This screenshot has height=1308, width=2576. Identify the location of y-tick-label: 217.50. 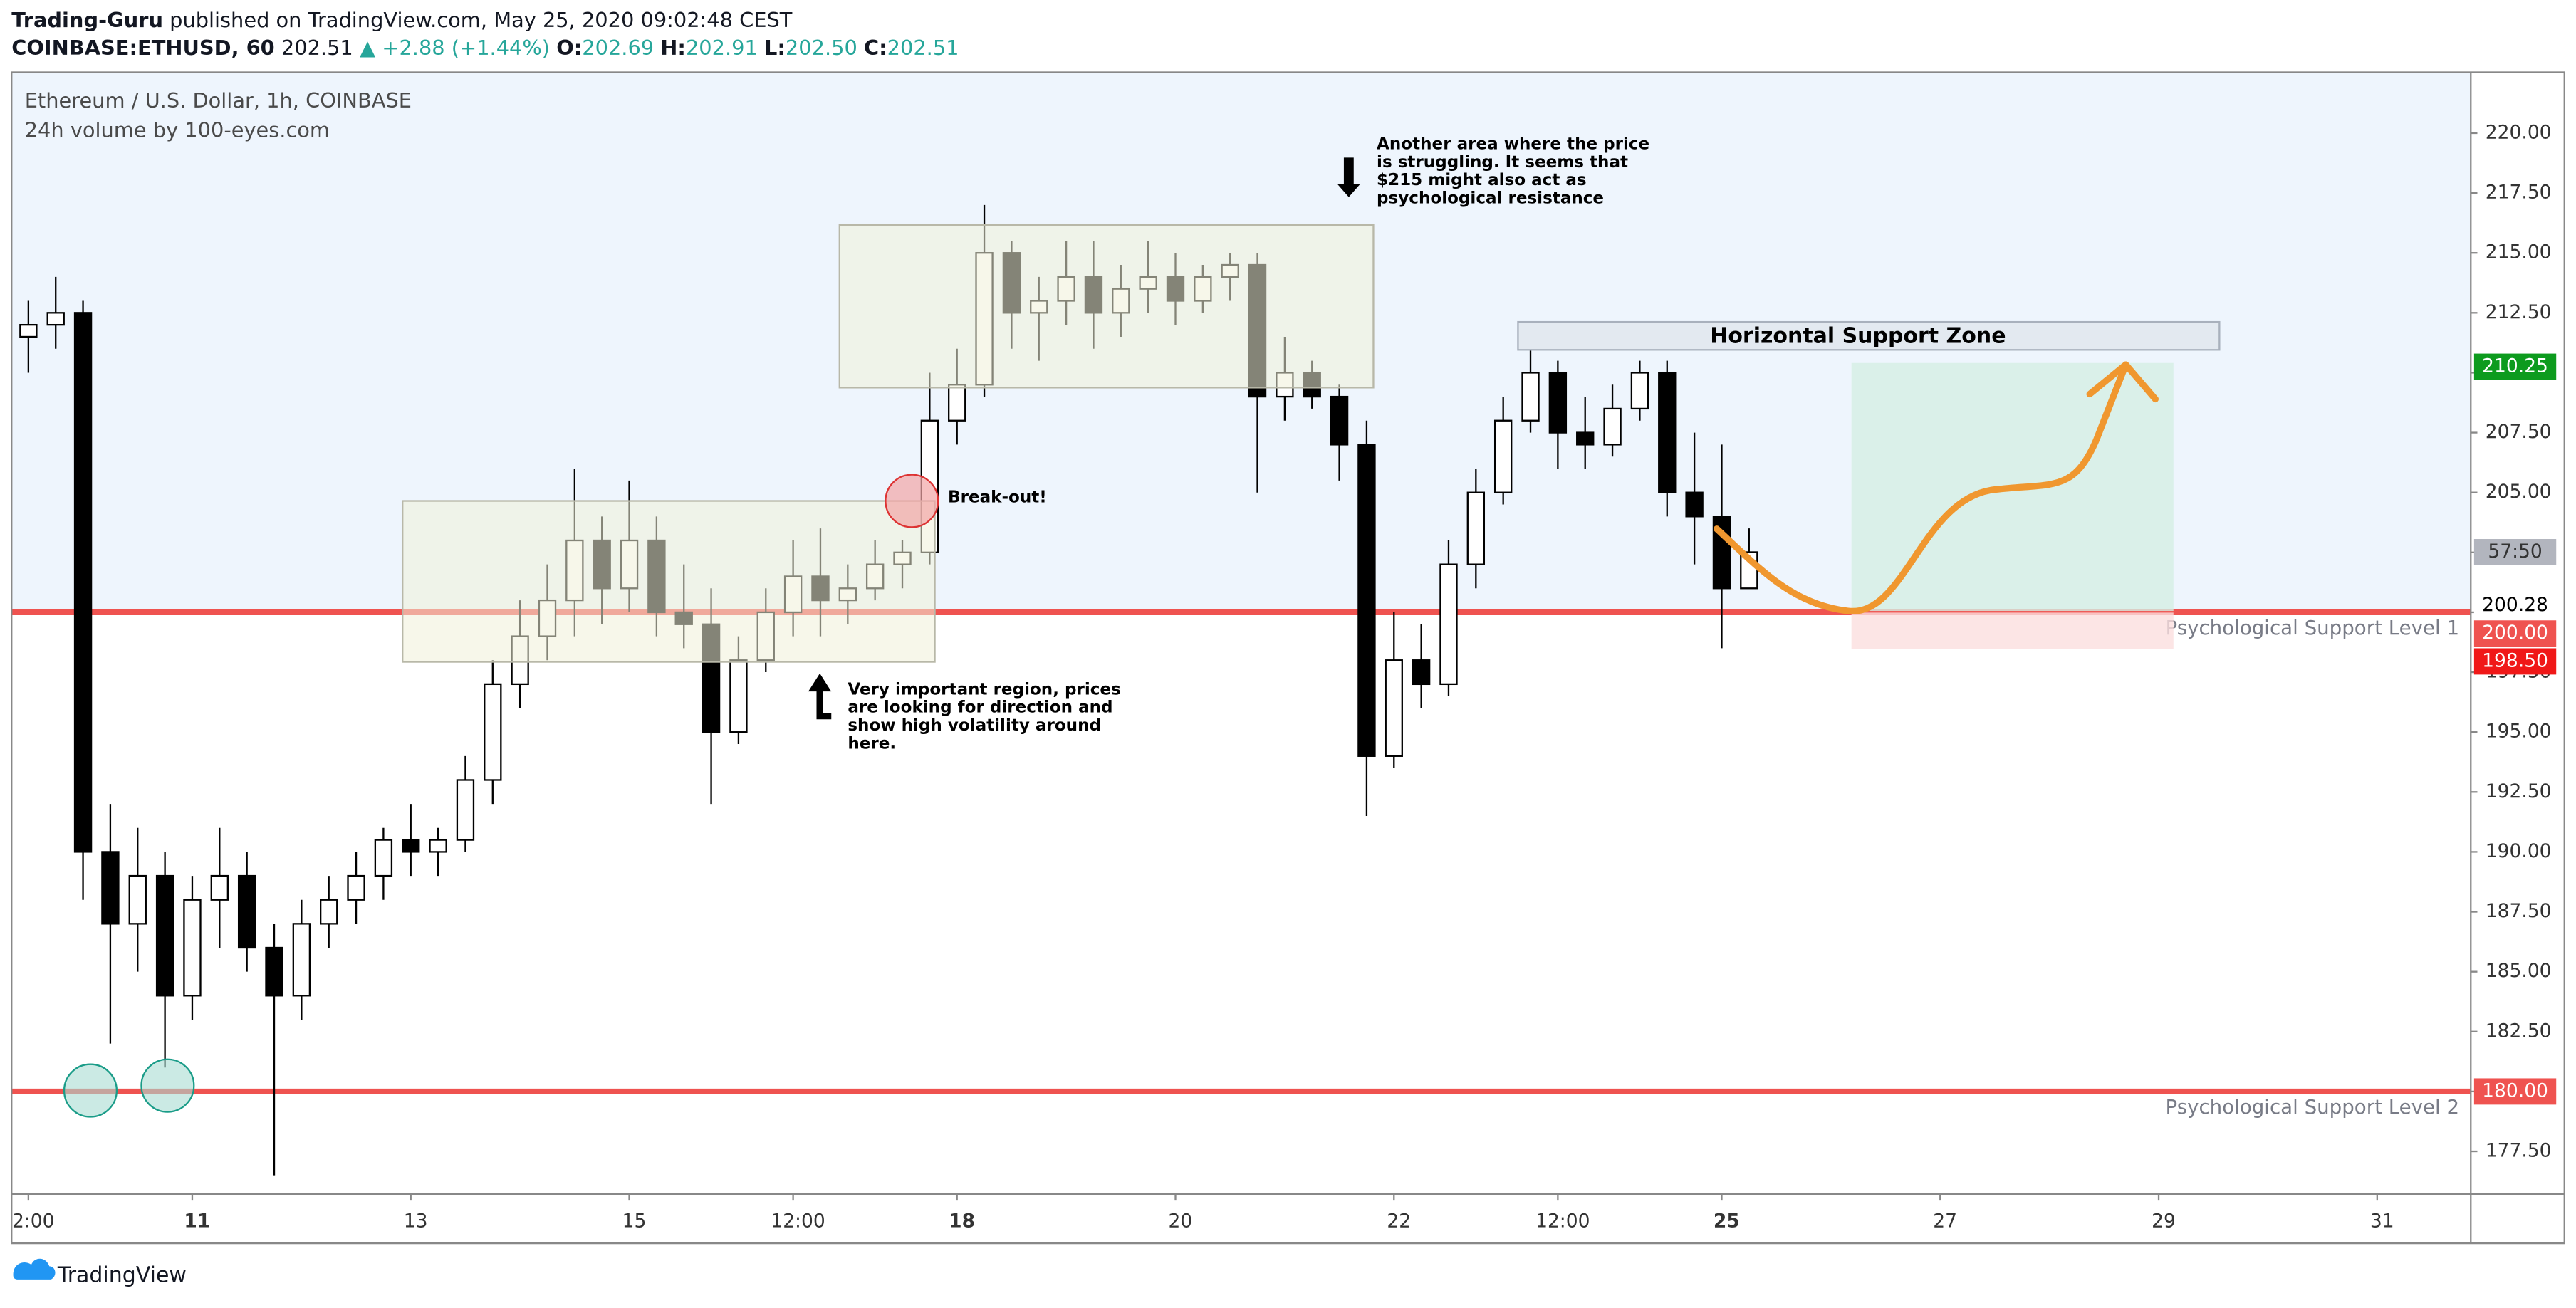
(2519, 193).